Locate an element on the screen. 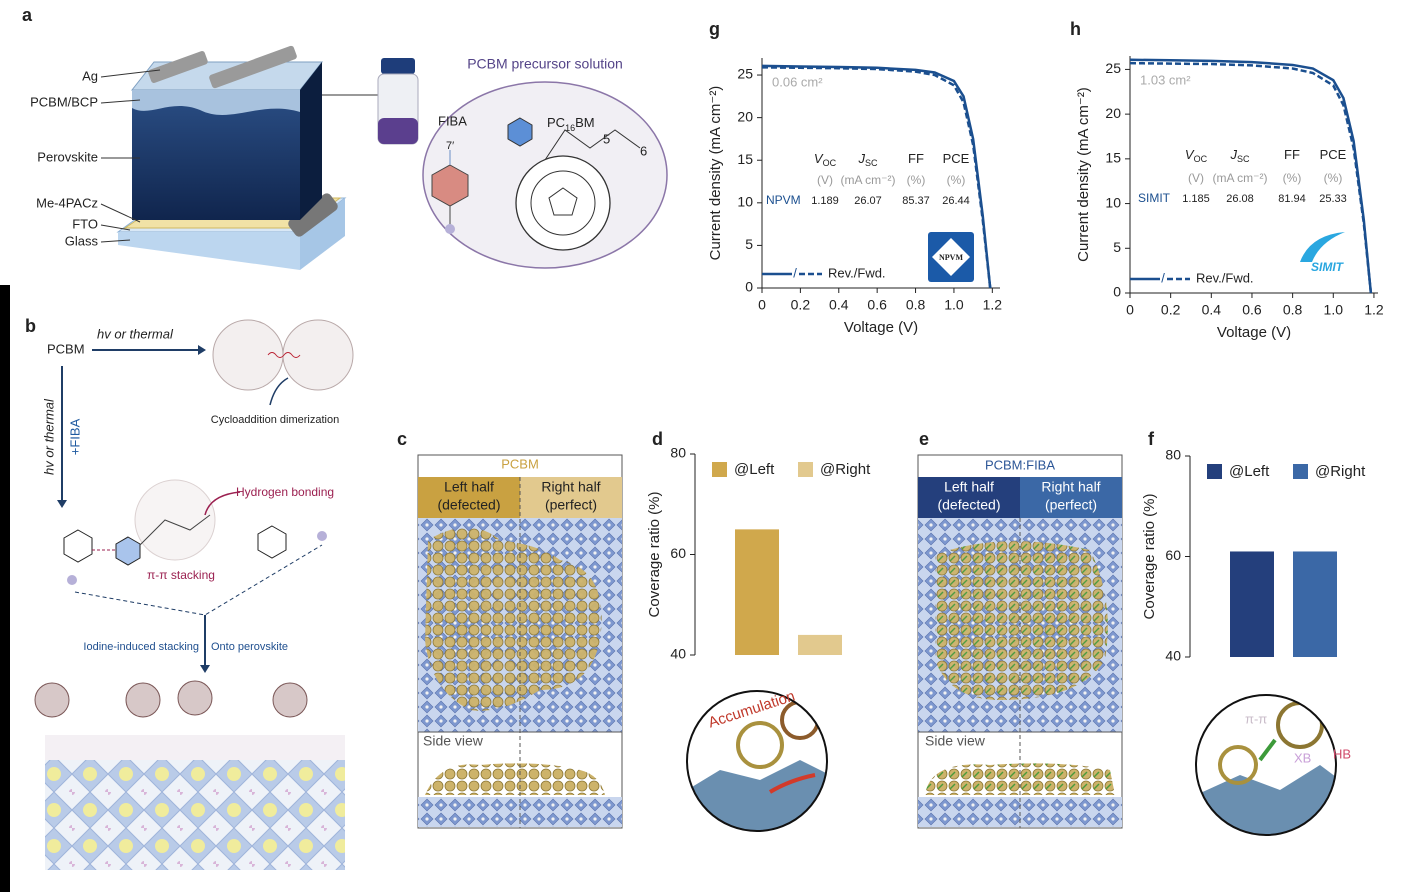 Image resolution: width=1421 pixels, height=892 pixels. text: 16 is located at coordinates (570, 128).